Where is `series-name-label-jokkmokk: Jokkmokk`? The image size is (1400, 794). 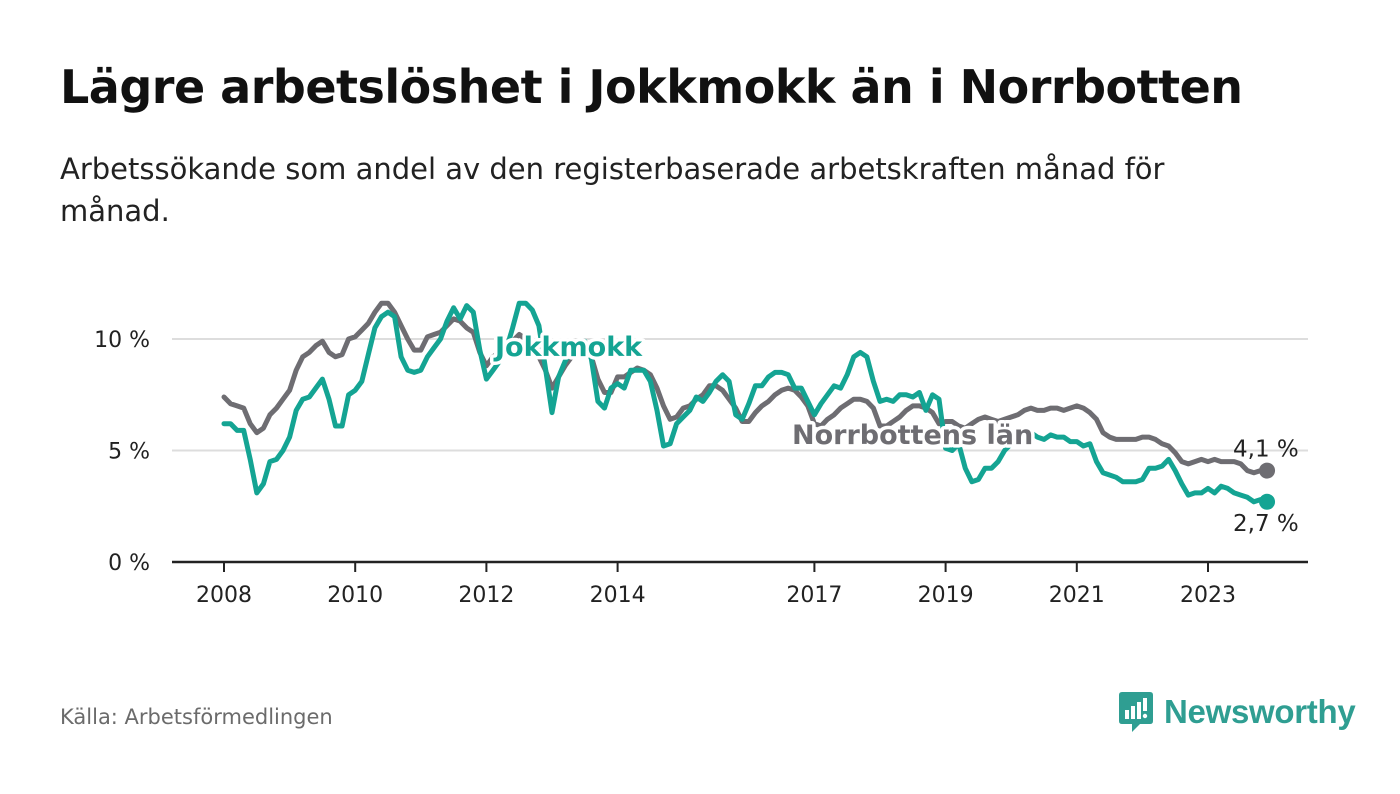 series-name-label-jokkmokk: Jokkmokk is located at coordinates (568, 347).